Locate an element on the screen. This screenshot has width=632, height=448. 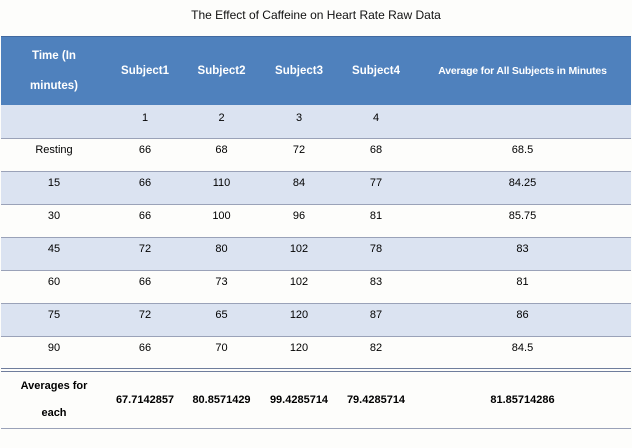
totals-value-cell: 79.4285714 is located at coordinates (376, 399).